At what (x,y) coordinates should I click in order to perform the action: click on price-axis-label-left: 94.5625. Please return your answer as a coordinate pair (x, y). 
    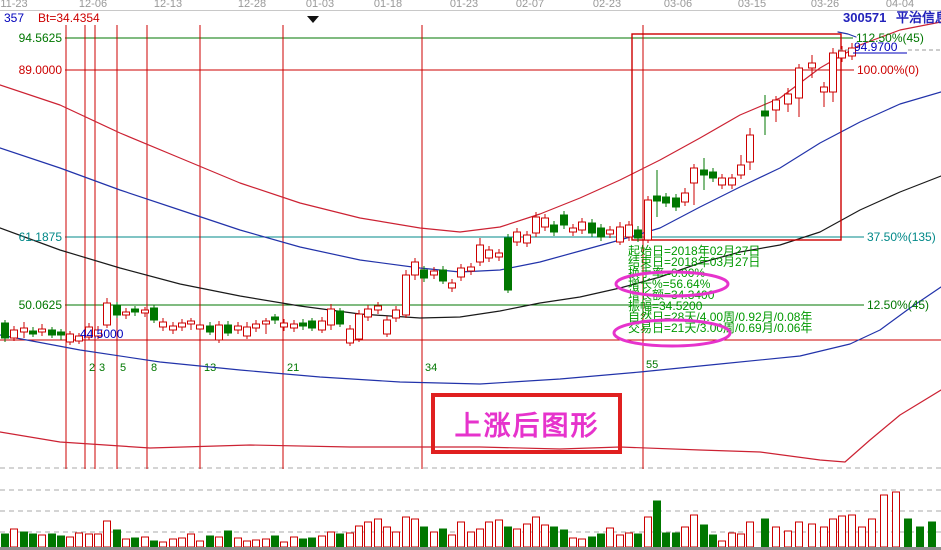
    Looking at the image, I should click on (41, 38).